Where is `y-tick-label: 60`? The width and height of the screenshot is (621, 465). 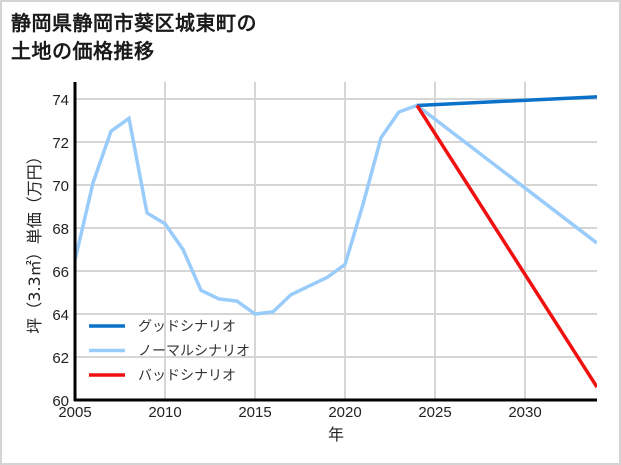
y-tick-label: 60 is located at coordinates (60, 401).